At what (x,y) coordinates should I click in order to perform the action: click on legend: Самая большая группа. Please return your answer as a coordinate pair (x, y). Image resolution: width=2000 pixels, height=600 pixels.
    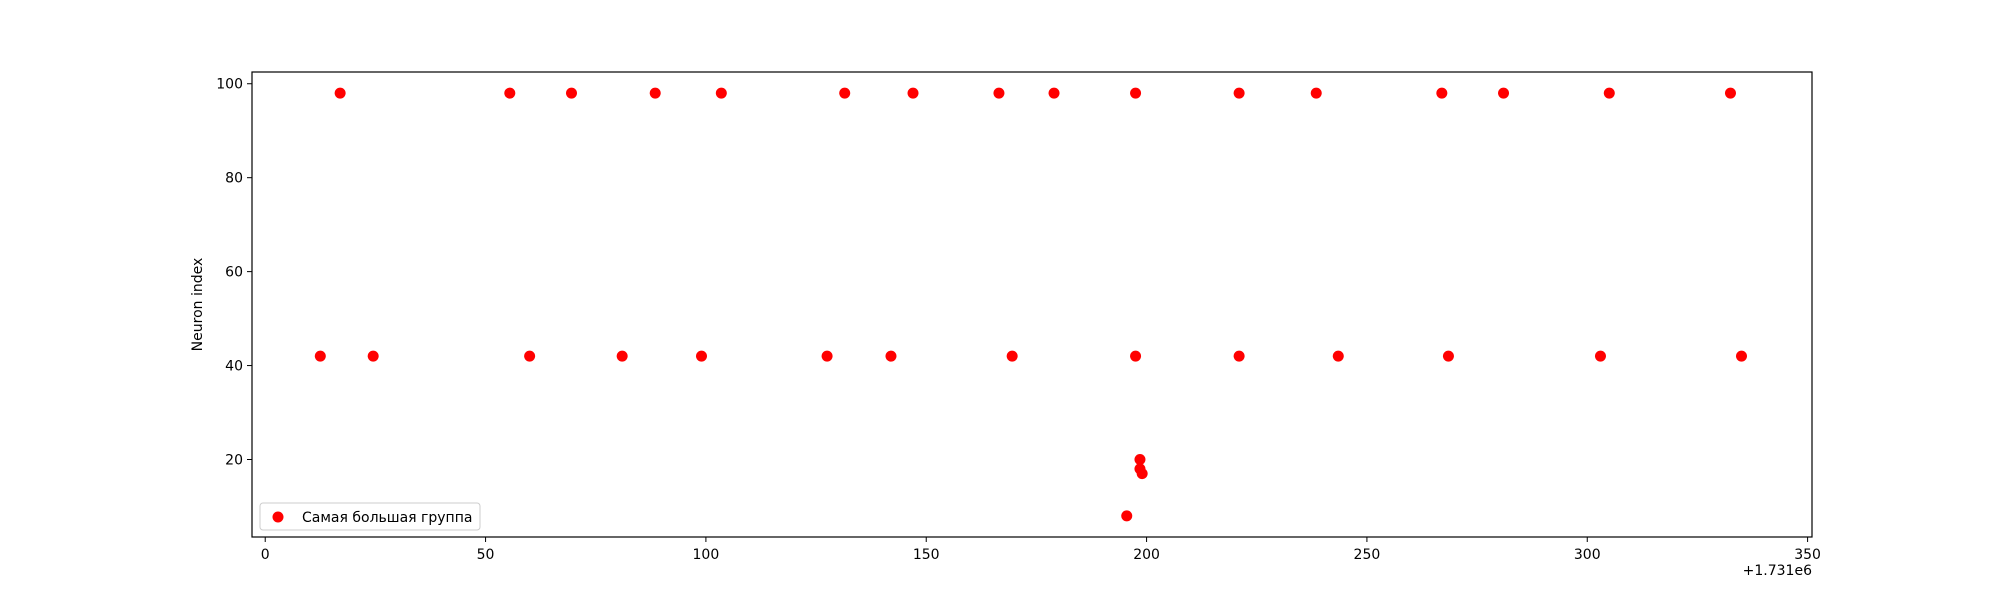
    Looking at the image, I should click on (370, 516).